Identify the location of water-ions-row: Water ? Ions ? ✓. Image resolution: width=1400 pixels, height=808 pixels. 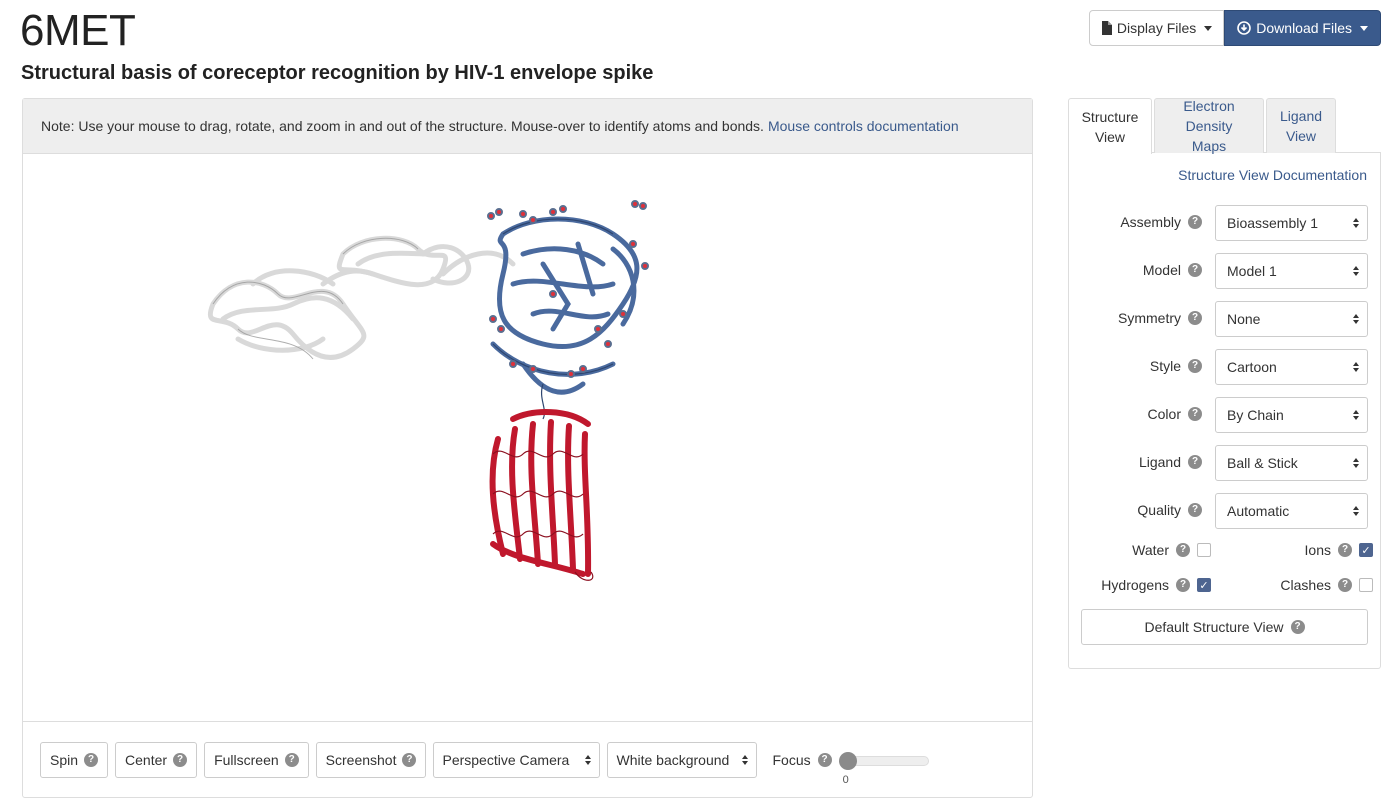
(1224, 552).